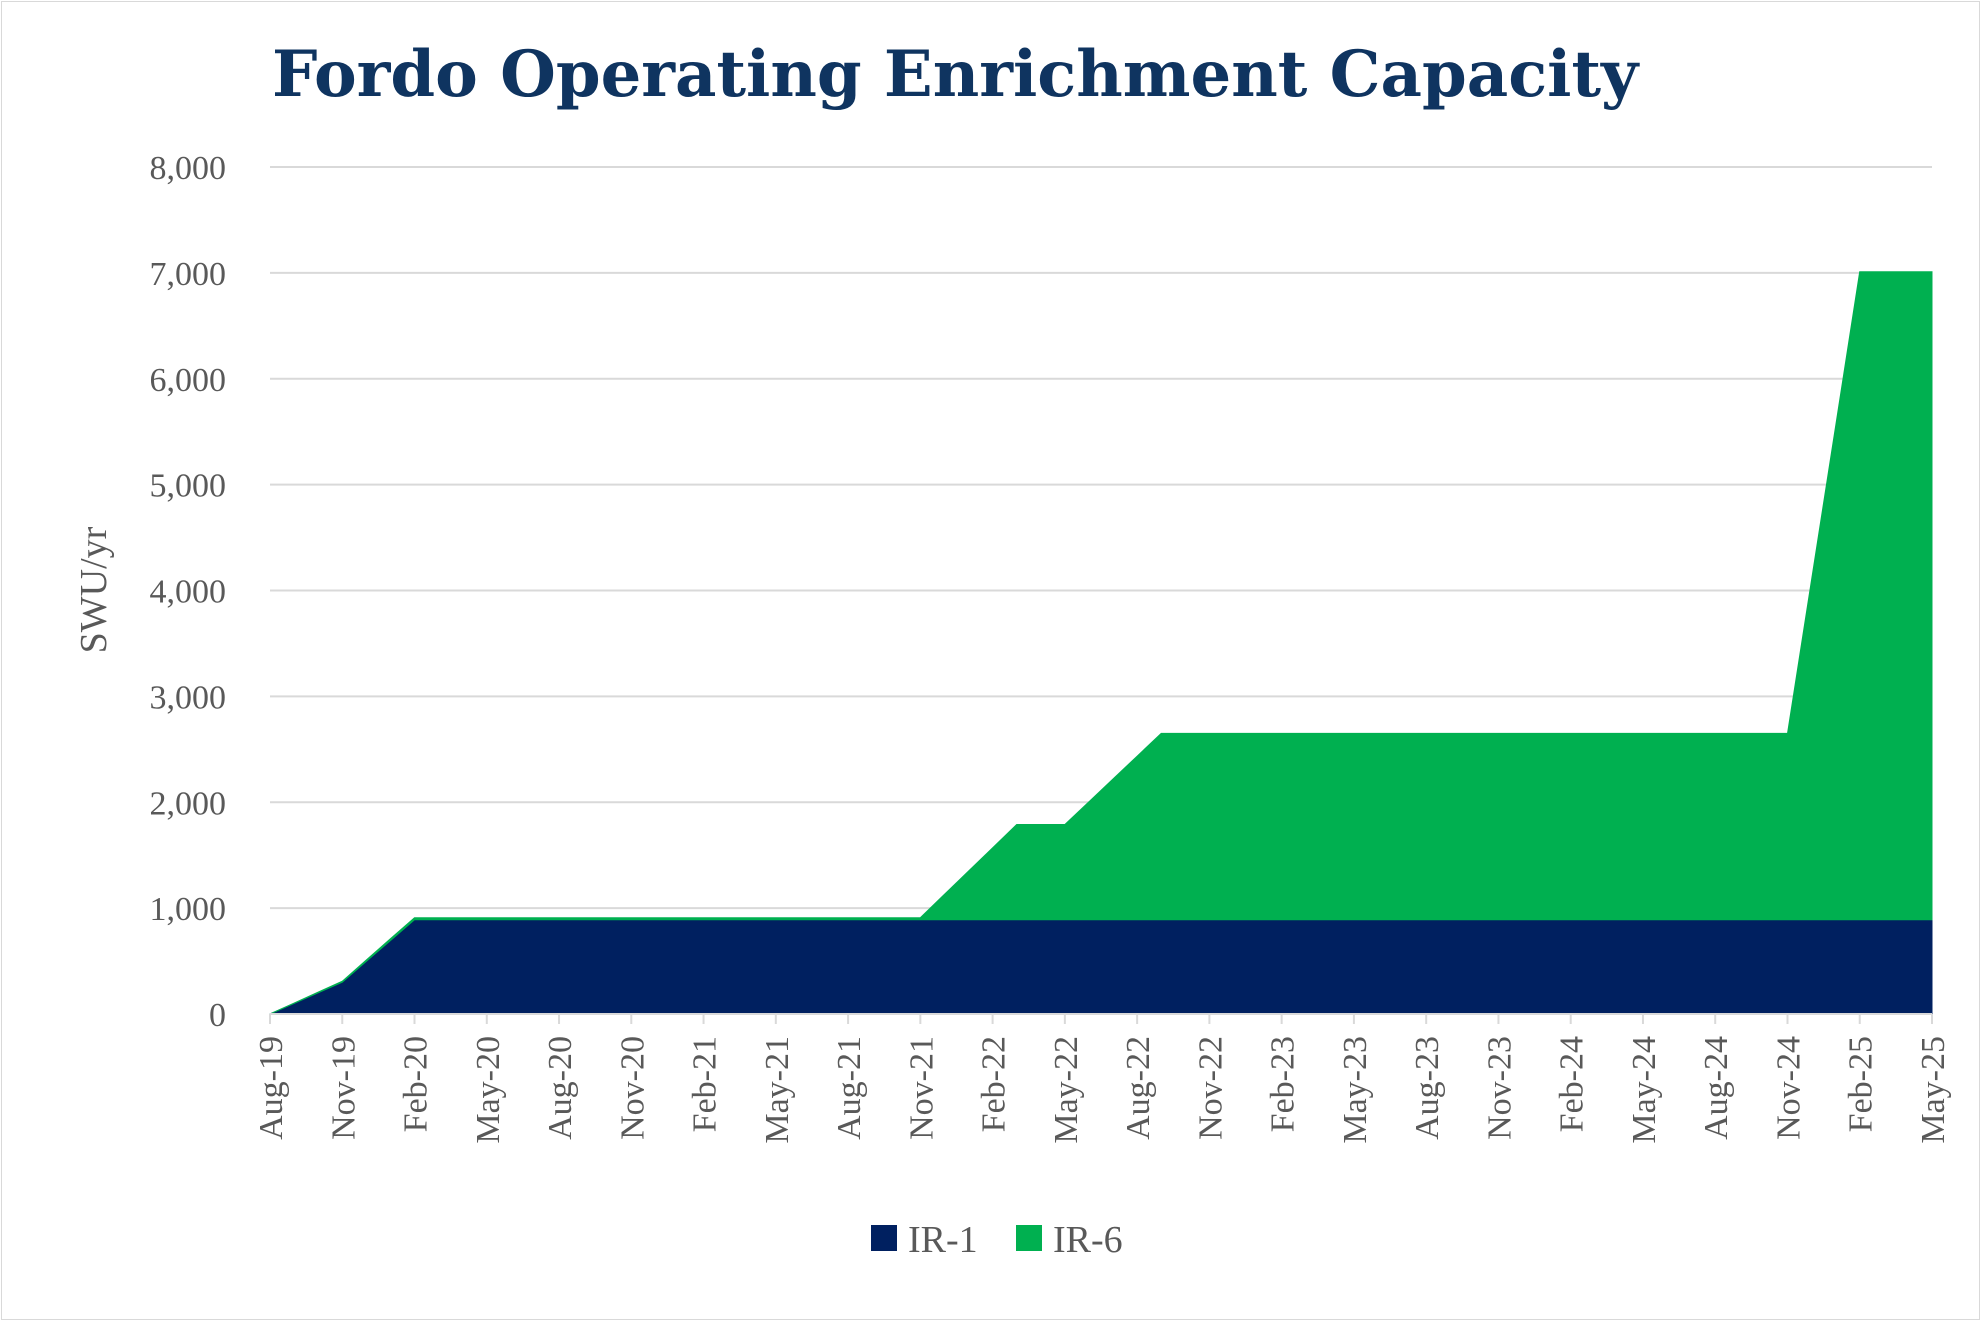  I want to click on x-tick-label: Feb-21, so click(705, 1084).